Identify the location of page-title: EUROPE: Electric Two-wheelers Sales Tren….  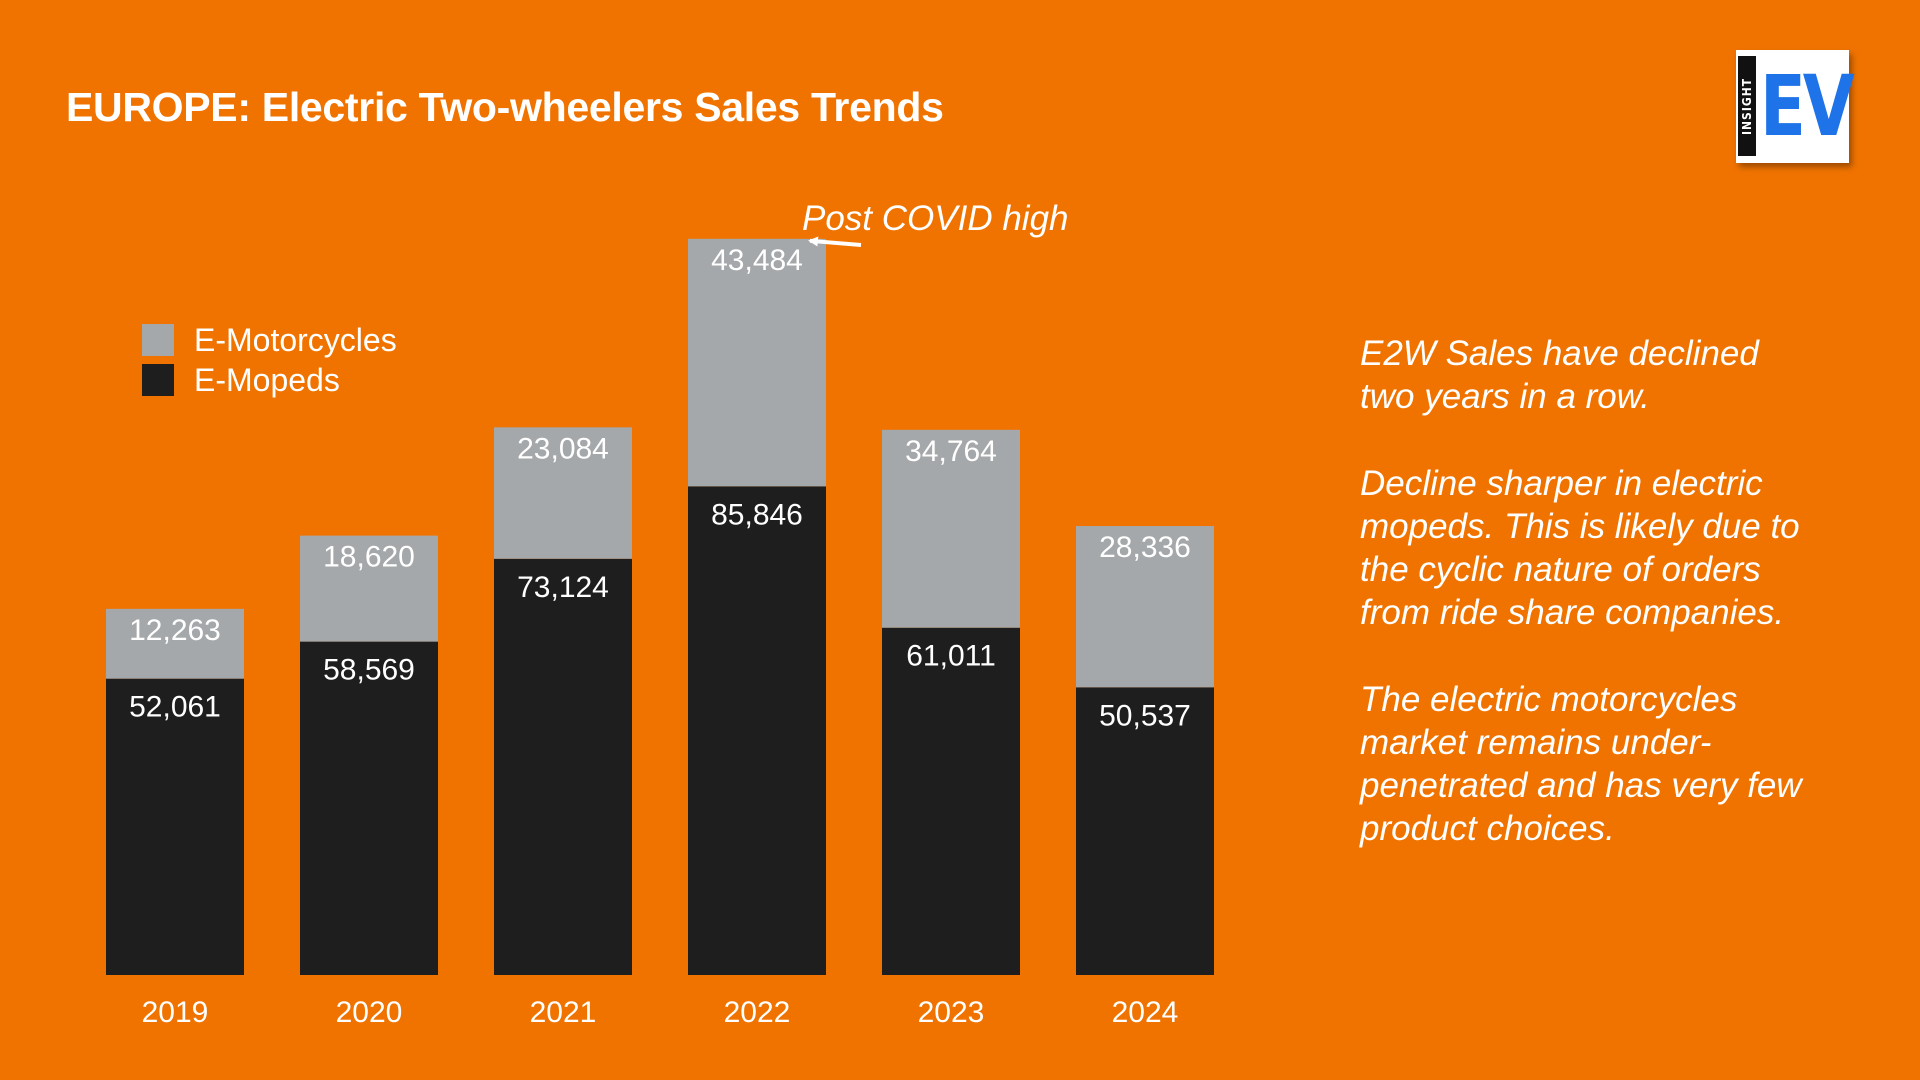
(505, 107).